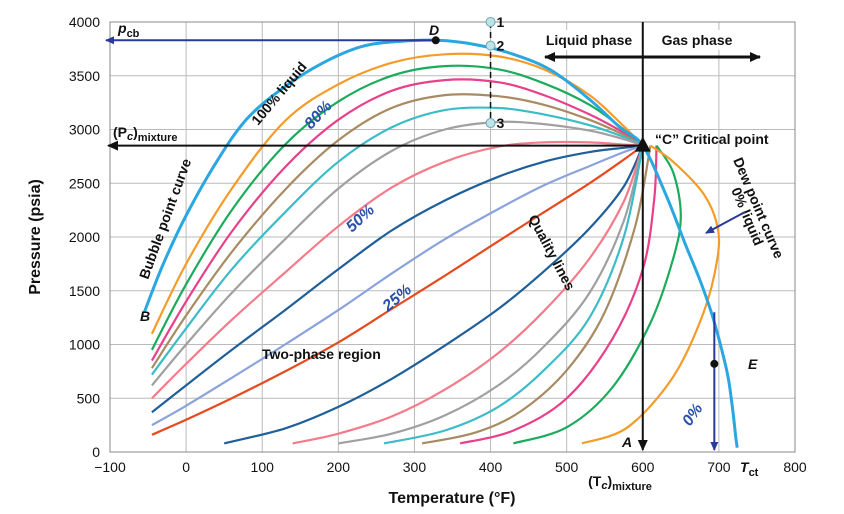  Describe the element at coordinates (620, 483) in the screenshot. I see `tc-mixture-label: (Tc)mixture` at that location.